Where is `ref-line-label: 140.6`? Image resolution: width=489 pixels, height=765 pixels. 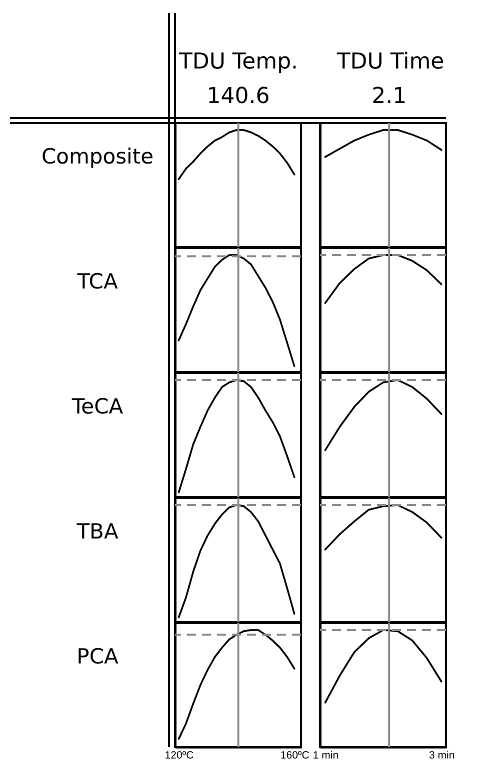
ref-line-label: 140.6 is located at coordinates (238, 96).